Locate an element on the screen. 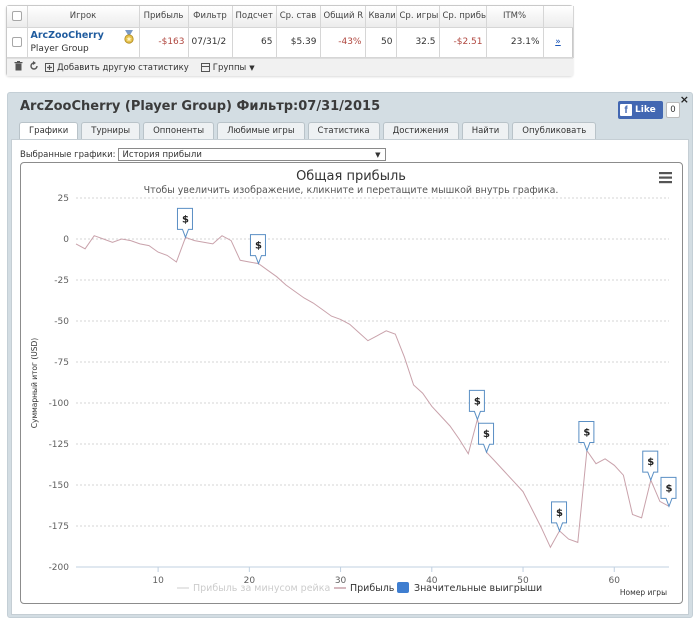 This screenshot has width=700, height=622. tab-statistics: Статистика is located at coordinates (343, 130).